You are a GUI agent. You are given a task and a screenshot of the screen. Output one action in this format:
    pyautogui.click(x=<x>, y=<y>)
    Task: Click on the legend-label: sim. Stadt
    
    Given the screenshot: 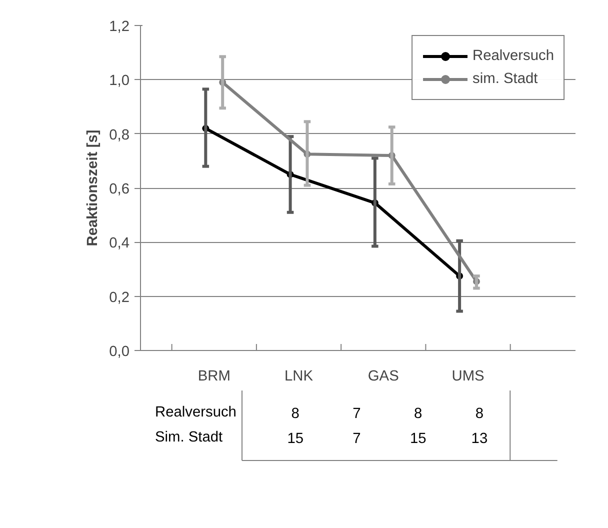 What is the action you would take?
    pyautogui.click(x=505, y=79)
    